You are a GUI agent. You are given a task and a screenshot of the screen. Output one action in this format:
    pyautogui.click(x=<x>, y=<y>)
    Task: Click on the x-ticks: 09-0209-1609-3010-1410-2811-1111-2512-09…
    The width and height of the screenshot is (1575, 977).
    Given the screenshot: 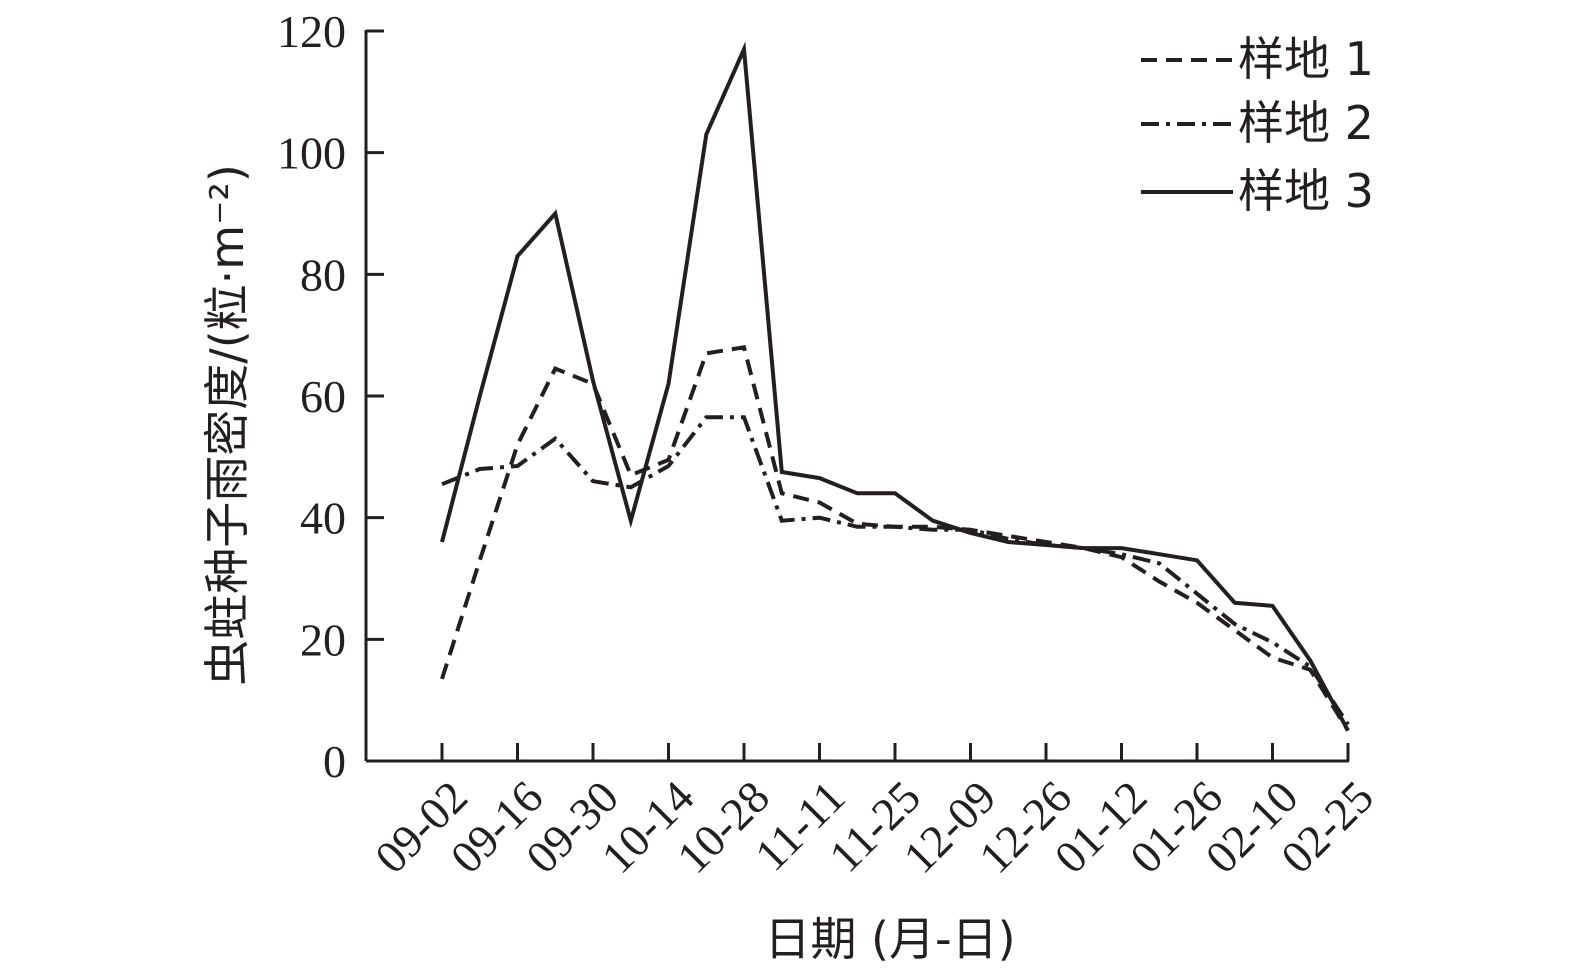 What is the action you would take?
    pyautogui.click(x=874, y=813)
    